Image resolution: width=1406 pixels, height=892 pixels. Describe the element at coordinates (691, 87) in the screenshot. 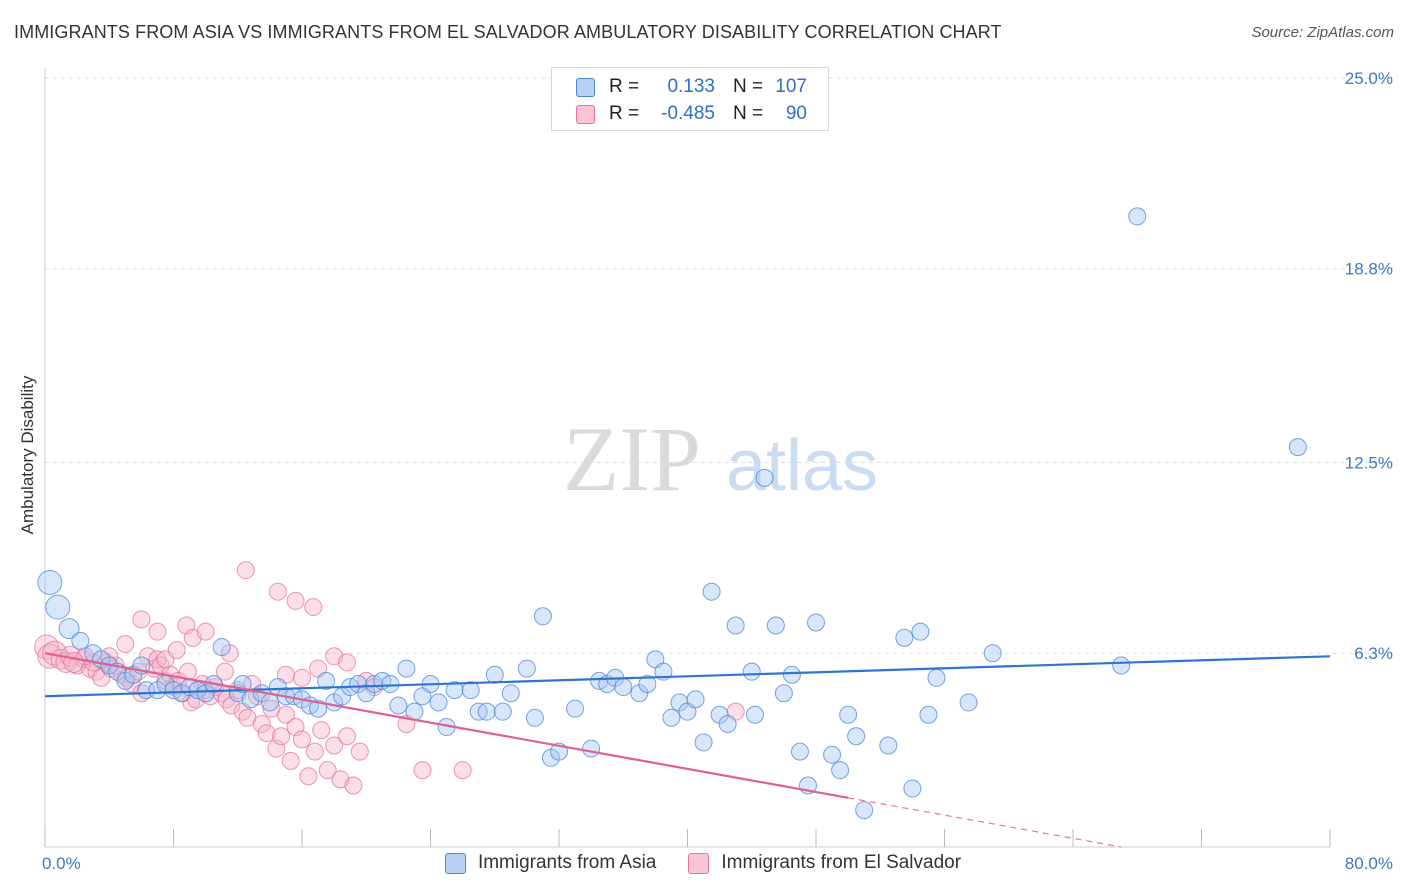

I see `legend-row-asia: R = 0.133 N = 107` at that location.